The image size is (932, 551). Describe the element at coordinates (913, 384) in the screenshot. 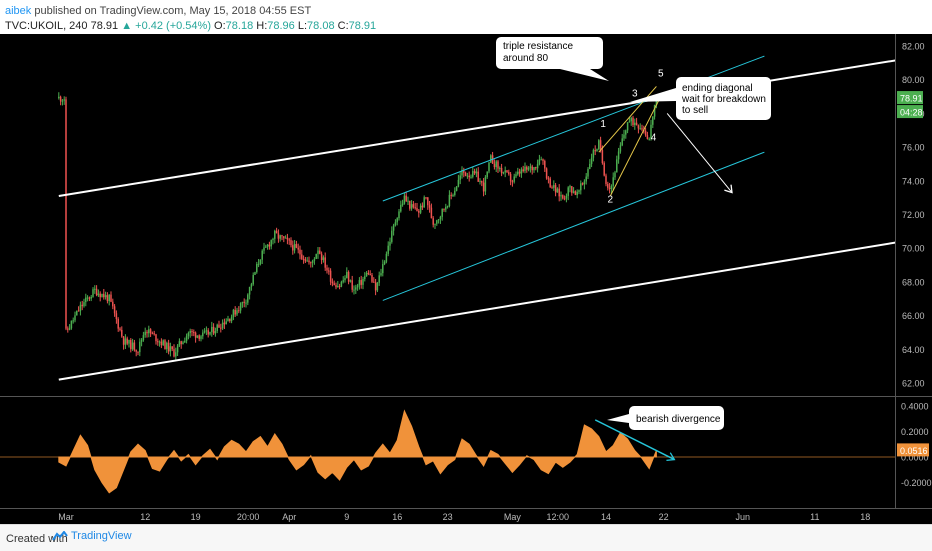

I see `price-tick-label: 62.00` at that location.